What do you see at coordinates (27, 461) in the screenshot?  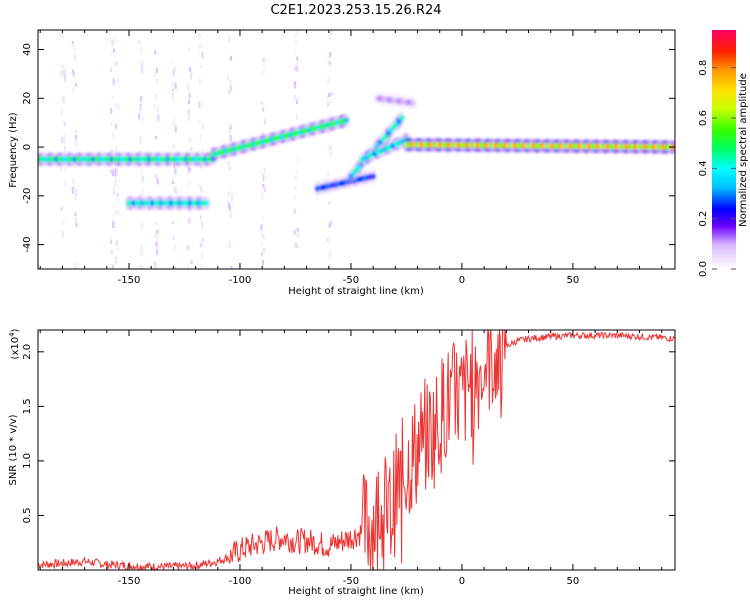 I see `snr-y-tick-label: 1.0` at bounding box center [27, 461].